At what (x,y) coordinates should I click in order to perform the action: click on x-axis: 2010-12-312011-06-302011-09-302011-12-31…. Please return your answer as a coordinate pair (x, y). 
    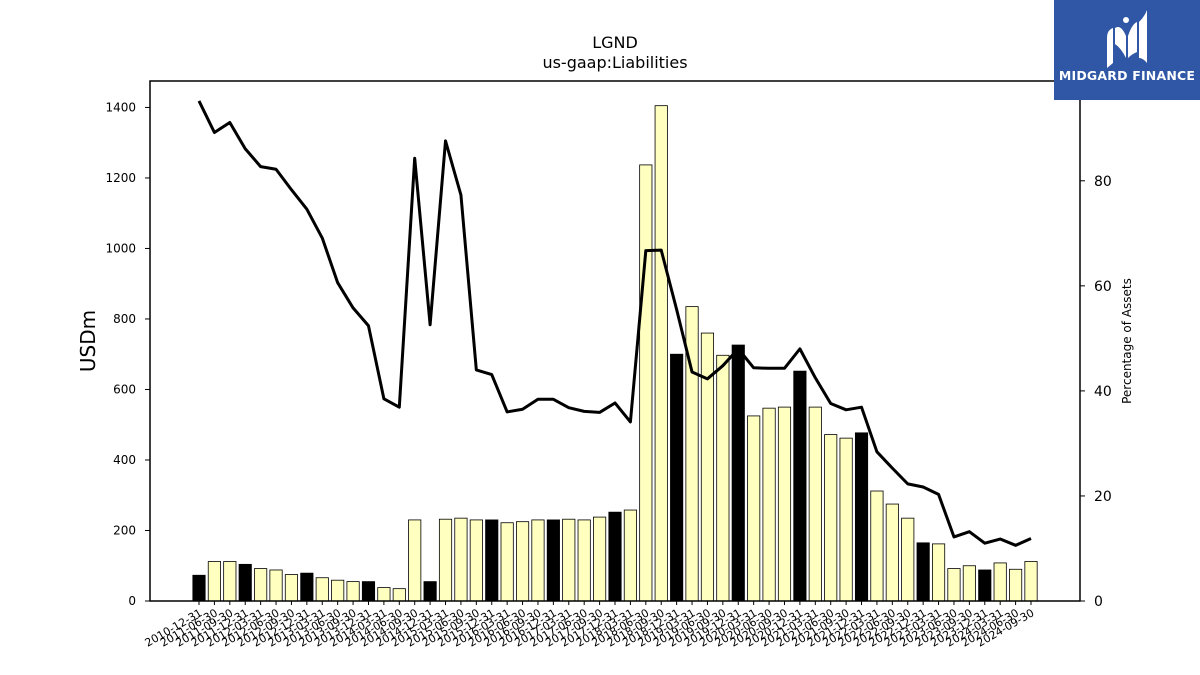
    Looking at the image, I should click on (590, 625).